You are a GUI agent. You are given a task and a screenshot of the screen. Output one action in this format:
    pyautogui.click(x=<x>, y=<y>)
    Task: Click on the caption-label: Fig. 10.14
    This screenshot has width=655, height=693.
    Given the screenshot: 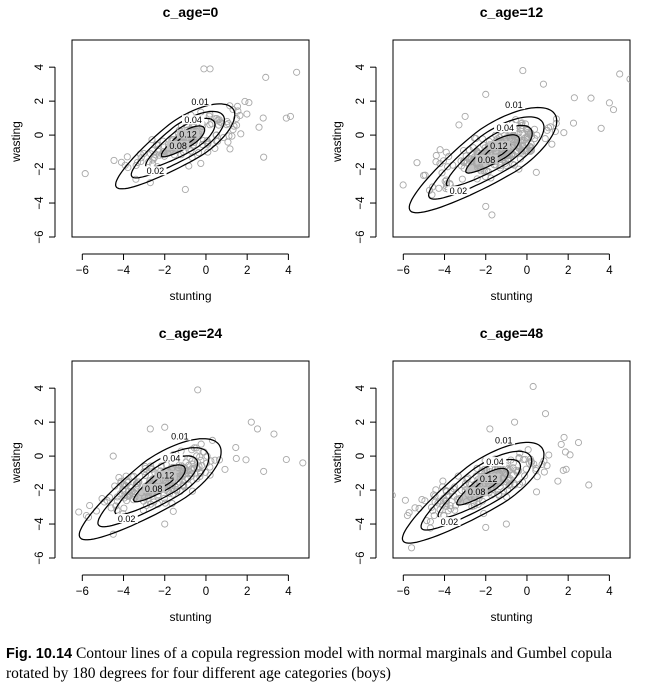 What is the action you would take?
    pyautogui.click(x=39, y=654)
    